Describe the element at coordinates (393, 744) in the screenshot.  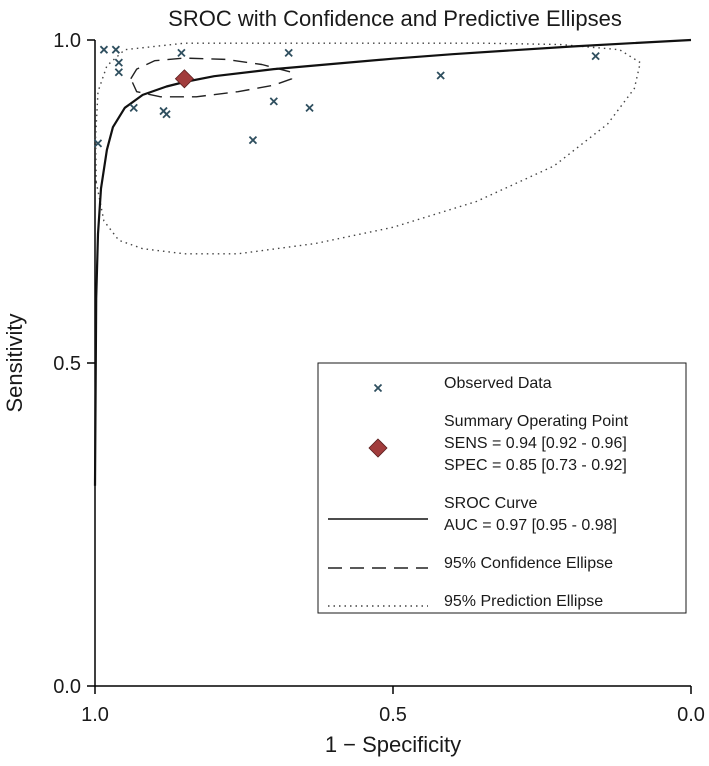
I see `x-axis-title: 1 − Specificity` at that location.